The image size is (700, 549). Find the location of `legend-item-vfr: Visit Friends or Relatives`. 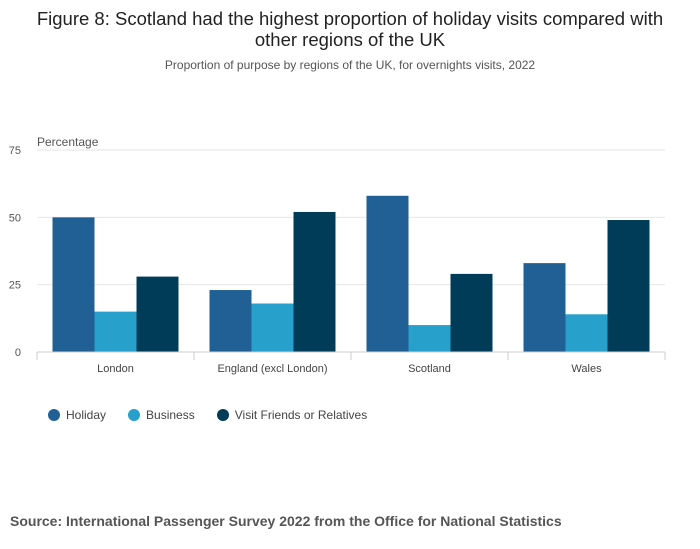

legend-item-vfr: Visit Friends or Relatives is located at coordinates (292, 415).